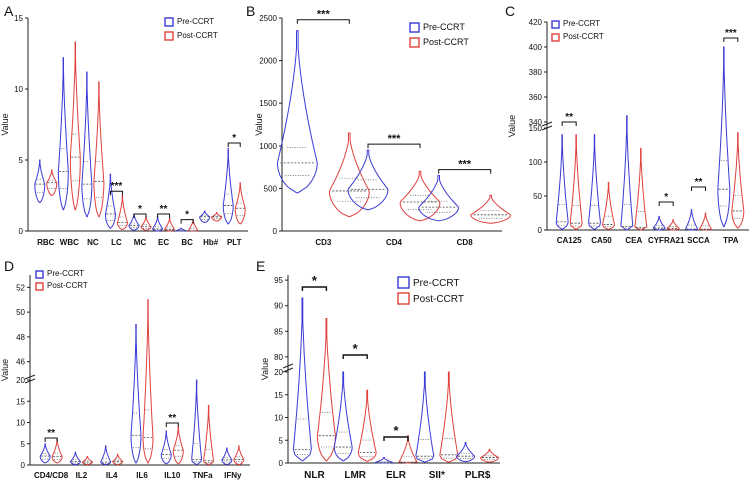 The image size is (753, 498). Describe the element at coordinates (698, 227) in the screenshot. I see `category-scca: SCCA` at that location.